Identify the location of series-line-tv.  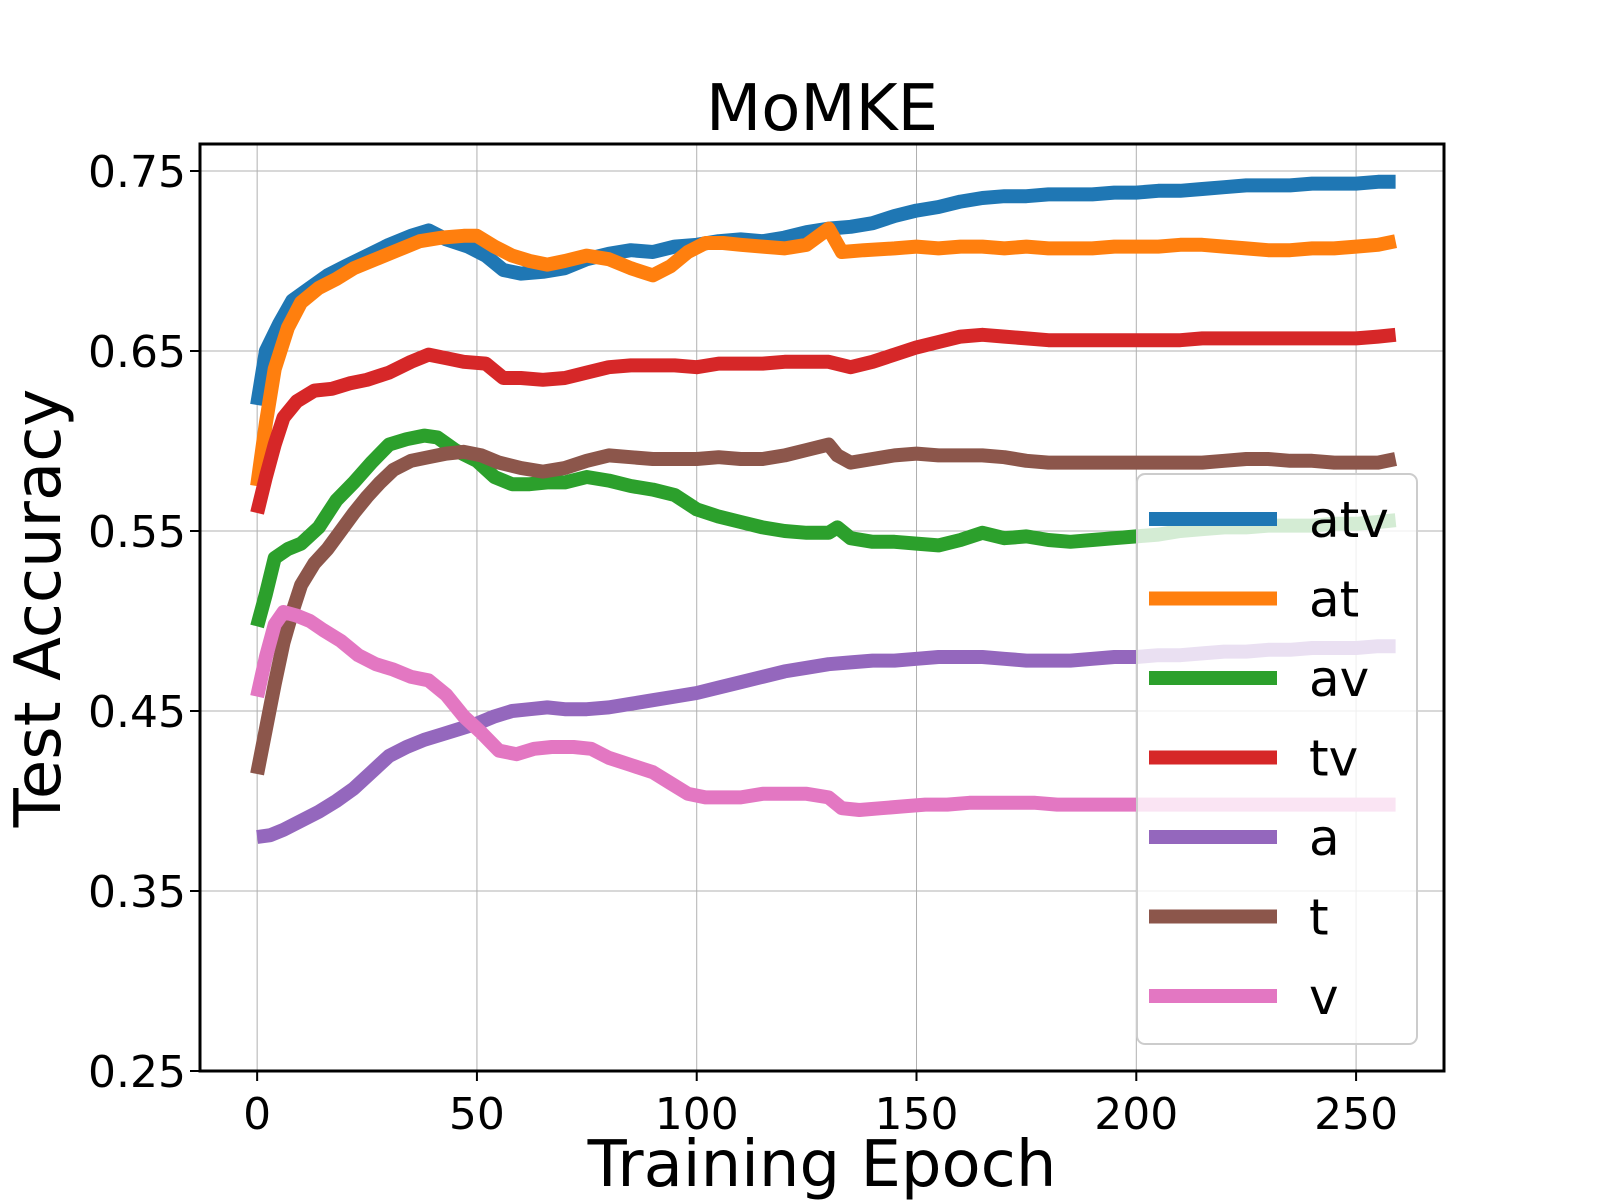
(823, 421).